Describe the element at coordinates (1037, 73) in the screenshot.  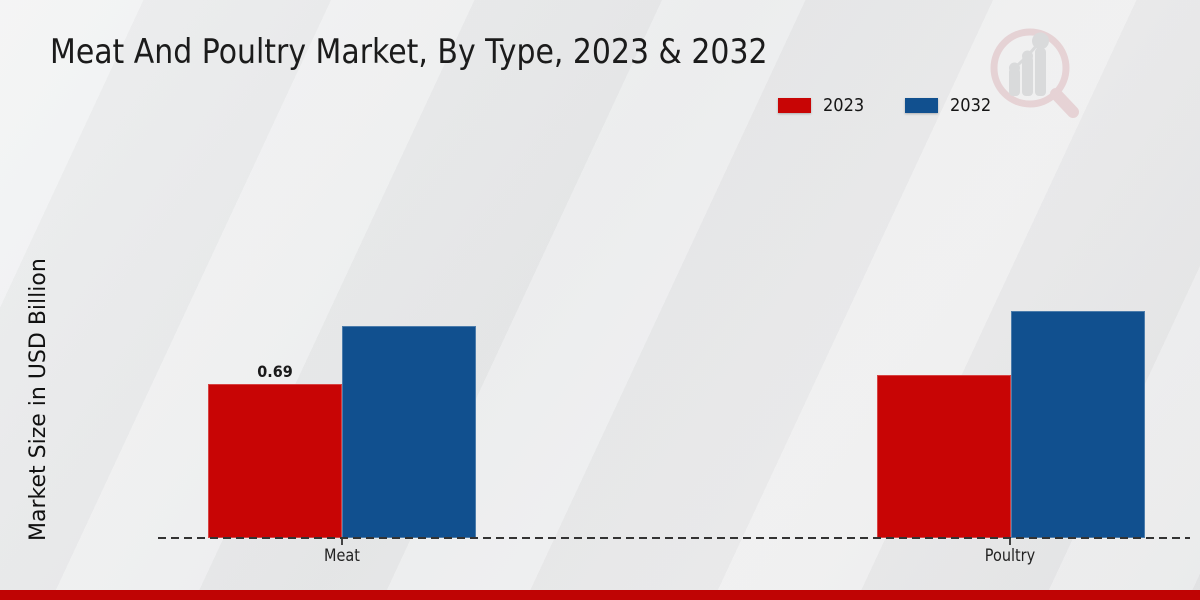
I see `magnifier-bar-chart-logo-icon` at that location.